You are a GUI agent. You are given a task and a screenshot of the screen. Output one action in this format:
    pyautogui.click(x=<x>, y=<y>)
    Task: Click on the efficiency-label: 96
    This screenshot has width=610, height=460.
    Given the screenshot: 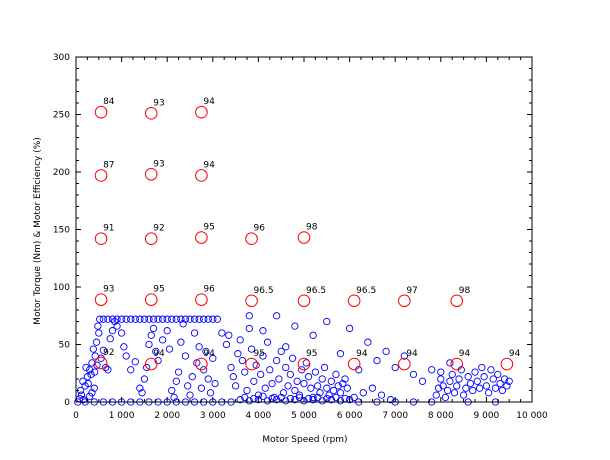 What is the action you would take?
    pyautogui.click(x=260, y=229)
    